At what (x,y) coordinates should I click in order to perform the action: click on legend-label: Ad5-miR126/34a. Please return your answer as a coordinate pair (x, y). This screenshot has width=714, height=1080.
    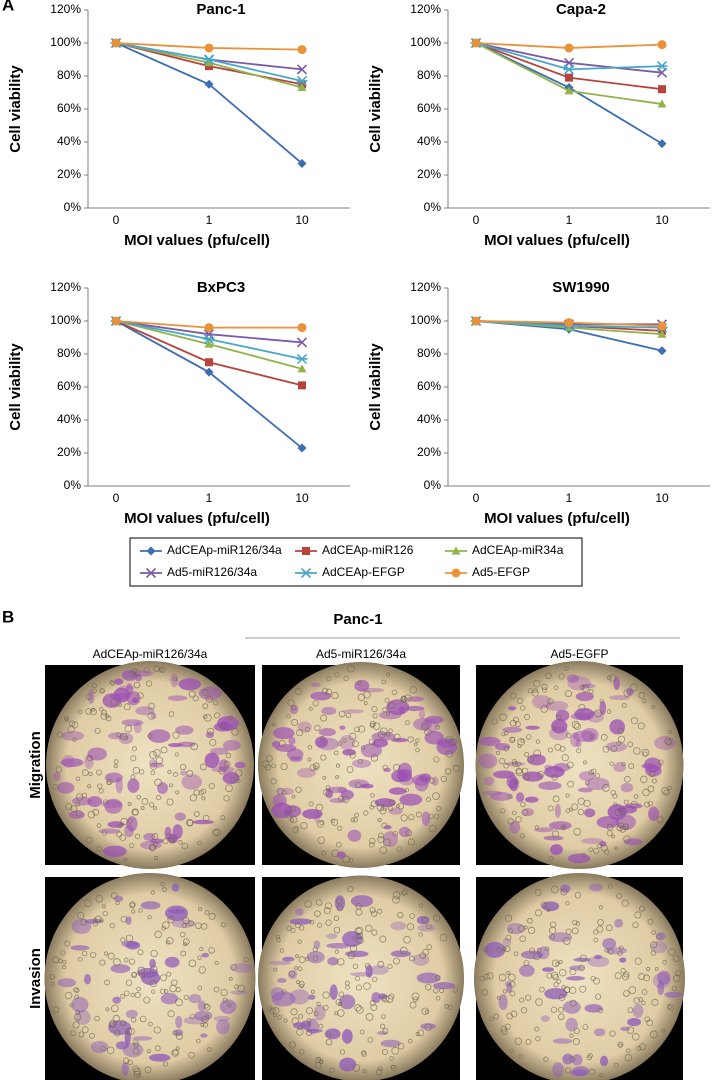
    Looking at the image, I should click on (212, 572).